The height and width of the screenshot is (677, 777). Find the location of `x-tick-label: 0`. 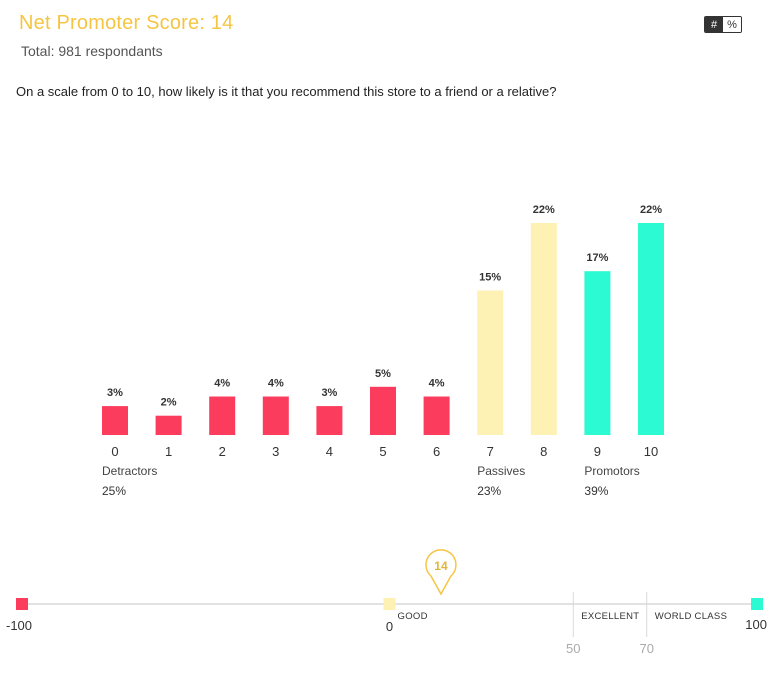

x-tick-label: 0 is located at coordinates (114, 451).